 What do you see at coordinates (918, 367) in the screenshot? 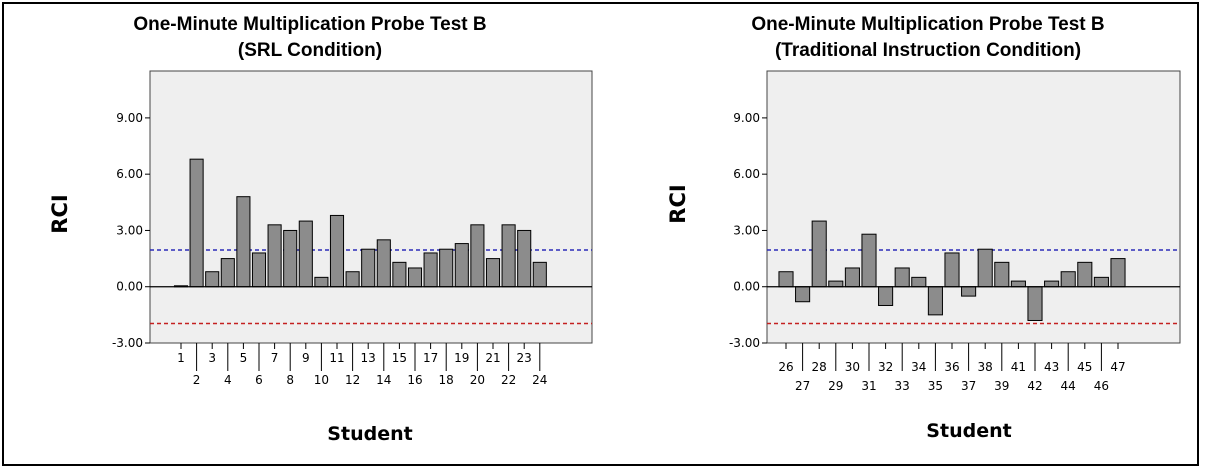
I see `x-tick-label: 34` at bounding box center [918, 367].